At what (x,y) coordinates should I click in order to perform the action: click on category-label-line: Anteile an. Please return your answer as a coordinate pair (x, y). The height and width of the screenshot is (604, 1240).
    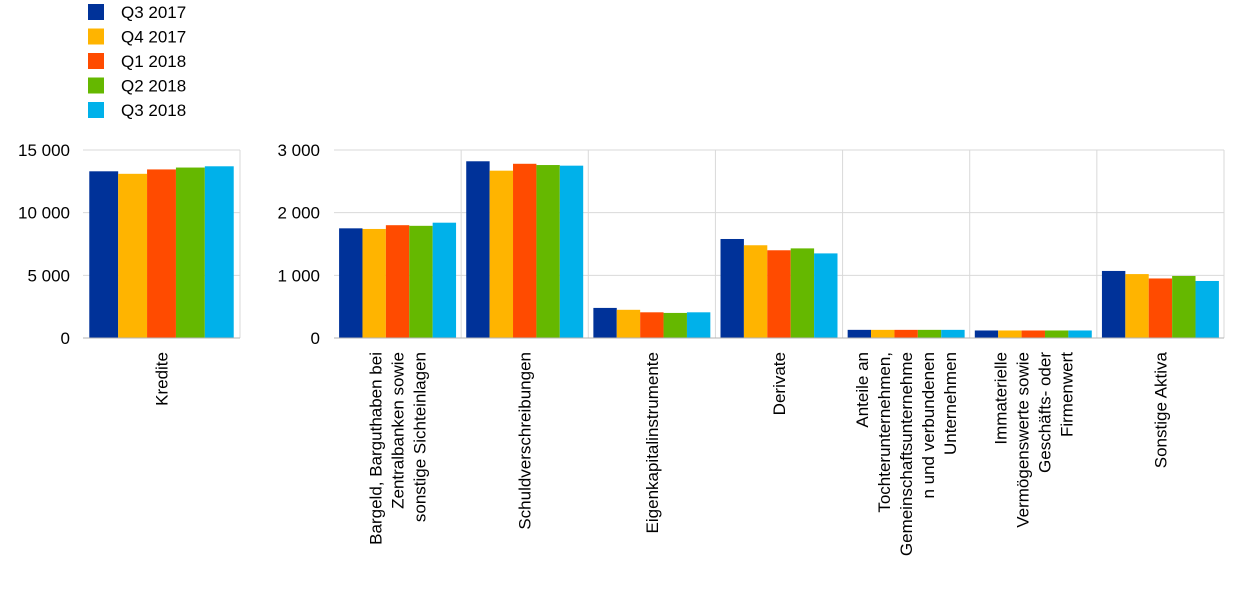
    Looking at the image, I should click on (862, 390).